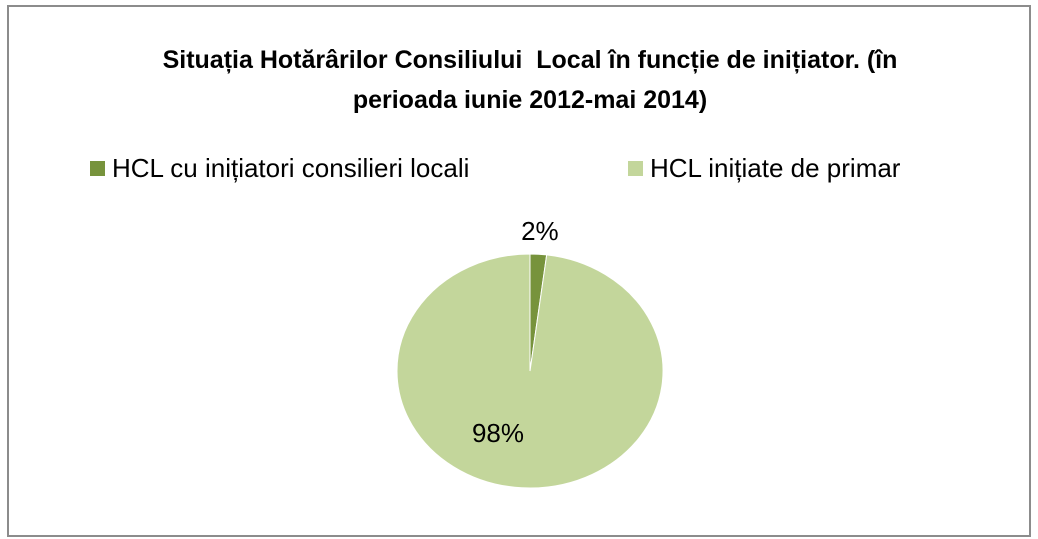  Describe the element at coordinates (498, 433) in the screenshot. I see `data-label: 98%` at that location.